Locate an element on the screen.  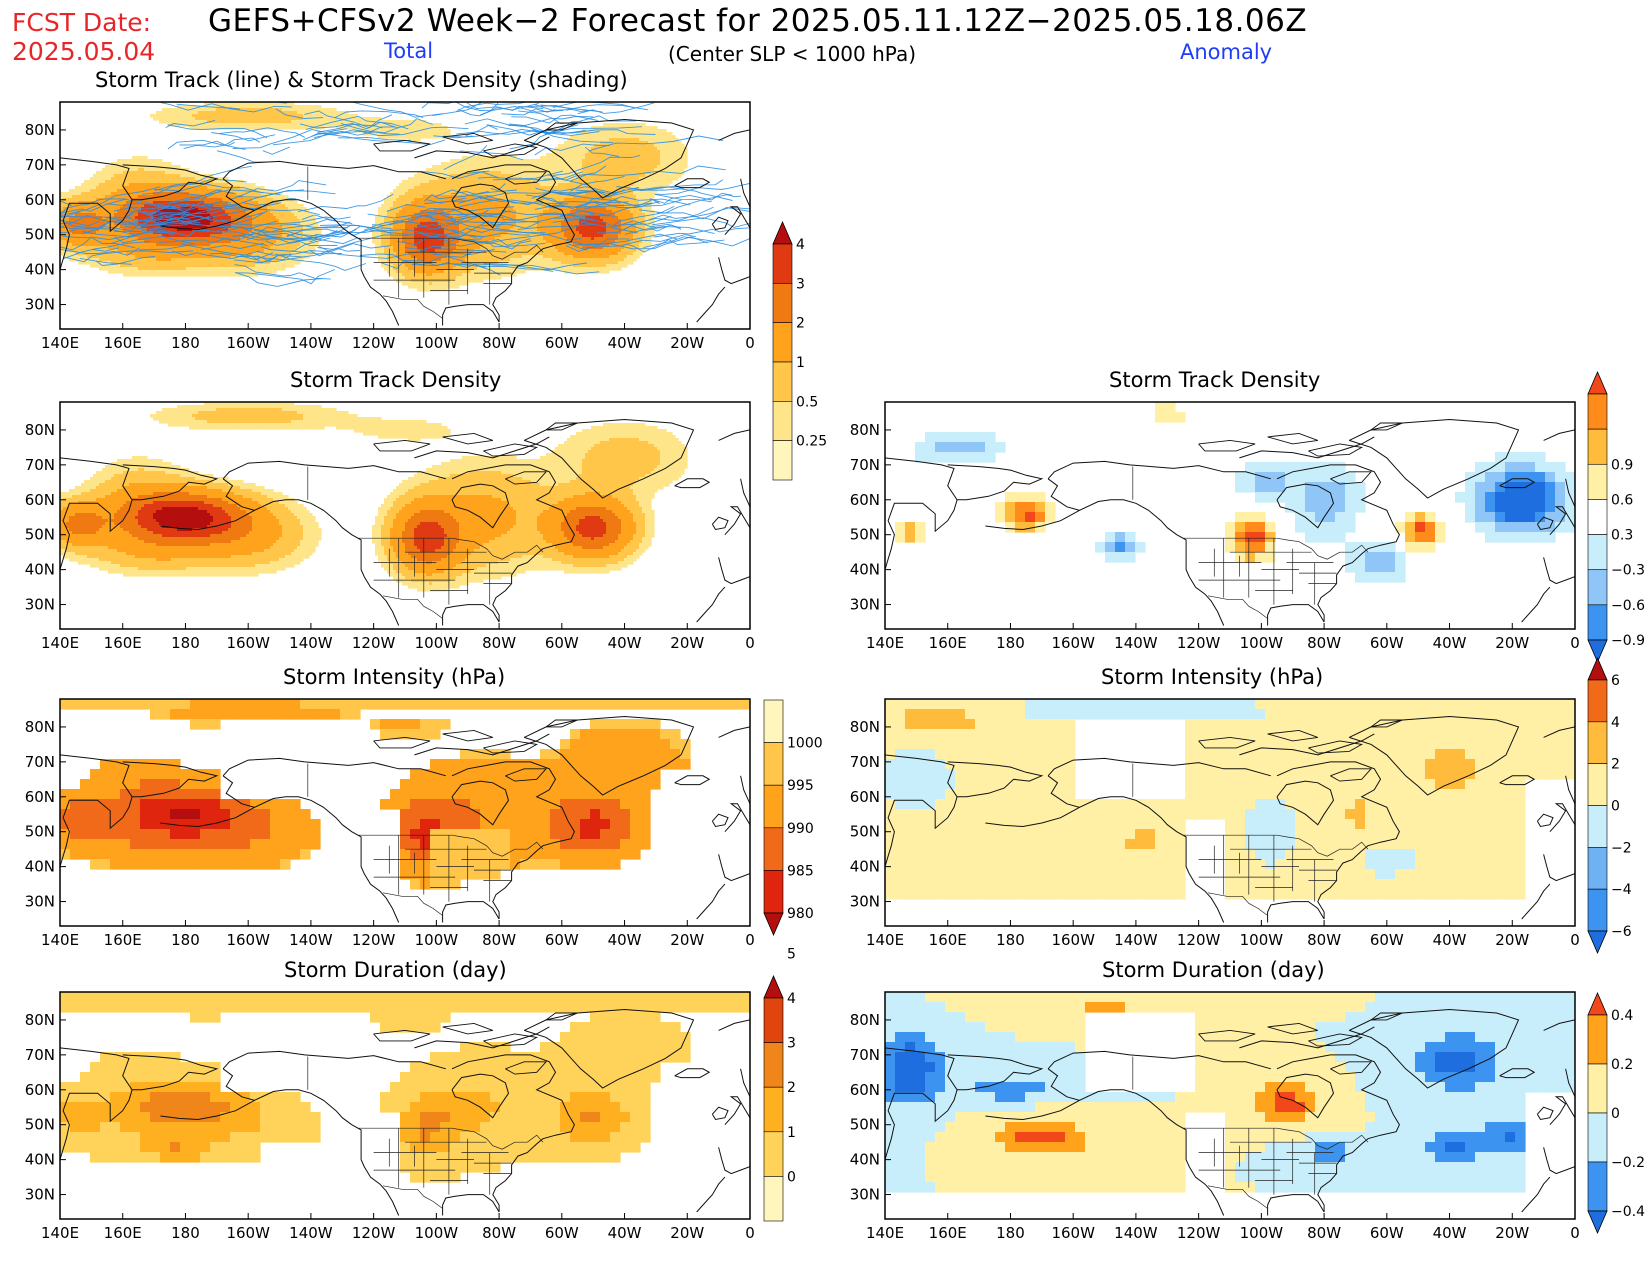
colorbar-intensity-anom: −6 −4 −2 0 2 4 6 is located at coordinates (1609, 805).